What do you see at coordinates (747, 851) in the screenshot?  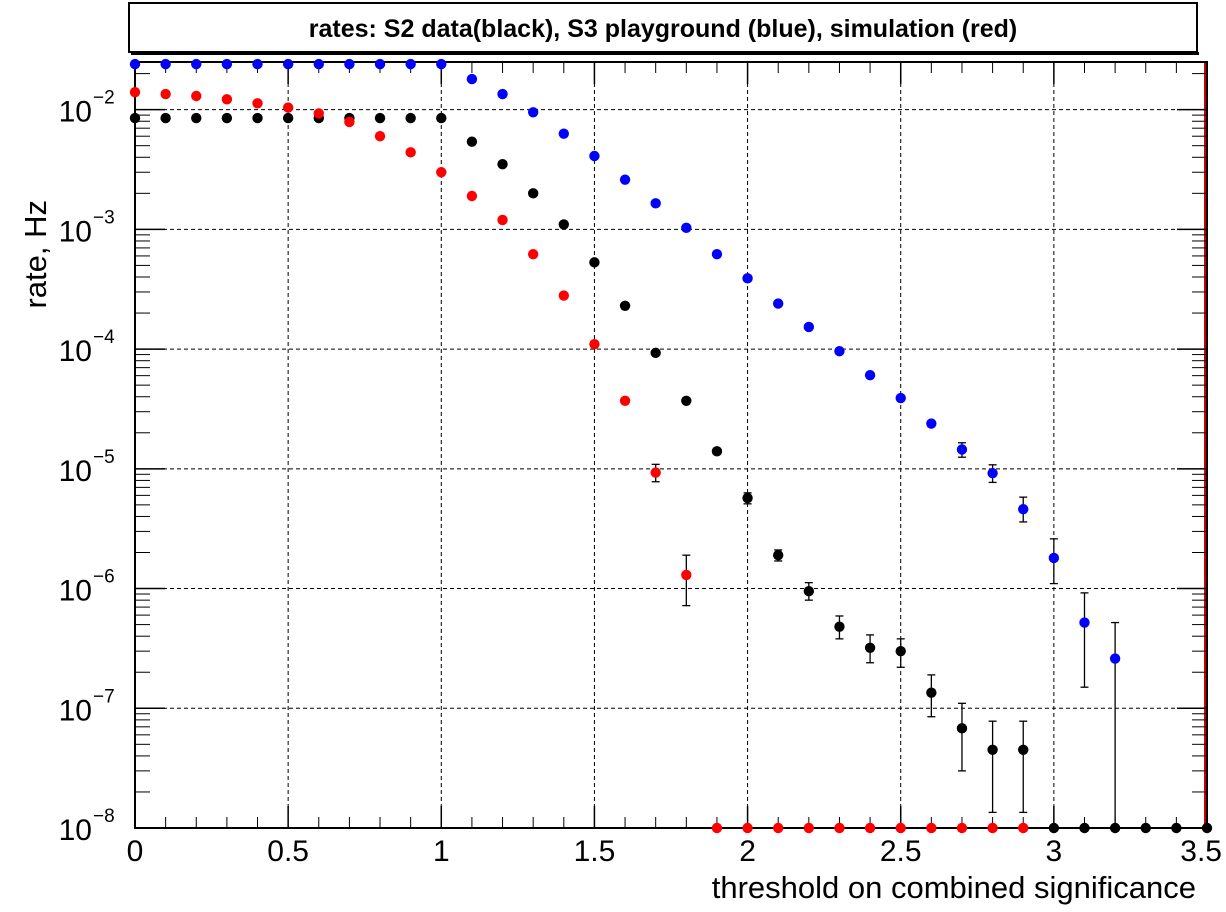 I see `x-tick-label: 2` at bounding box center [747, 851].